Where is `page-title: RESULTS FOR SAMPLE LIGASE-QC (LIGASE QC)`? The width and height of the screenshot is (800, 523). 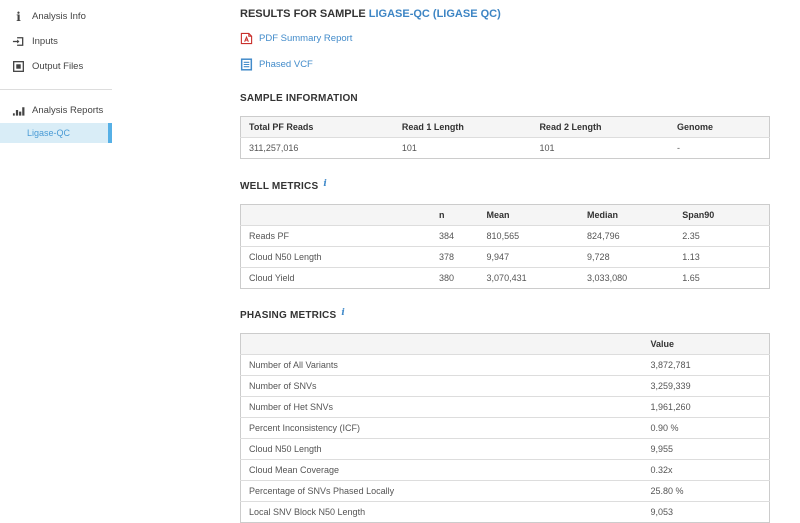
page-title: RESULTS FOR SAMPLE LIGASE-QC (LIGASE QC) is located at coordinates (505, 14).